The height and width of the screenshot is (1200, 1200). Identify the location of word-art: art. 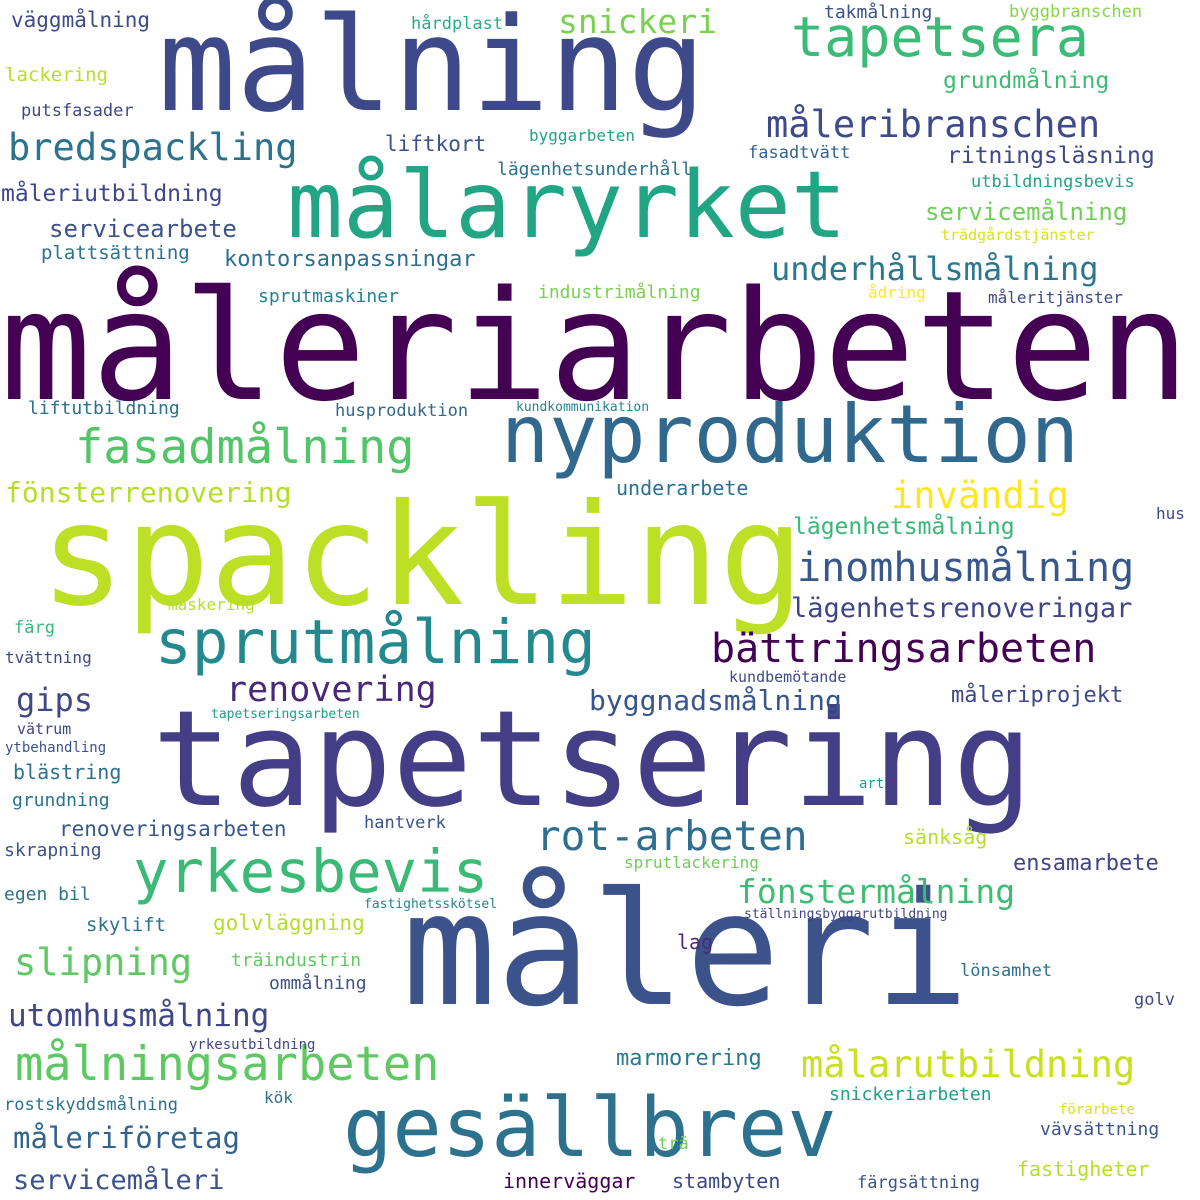
(872, 784).